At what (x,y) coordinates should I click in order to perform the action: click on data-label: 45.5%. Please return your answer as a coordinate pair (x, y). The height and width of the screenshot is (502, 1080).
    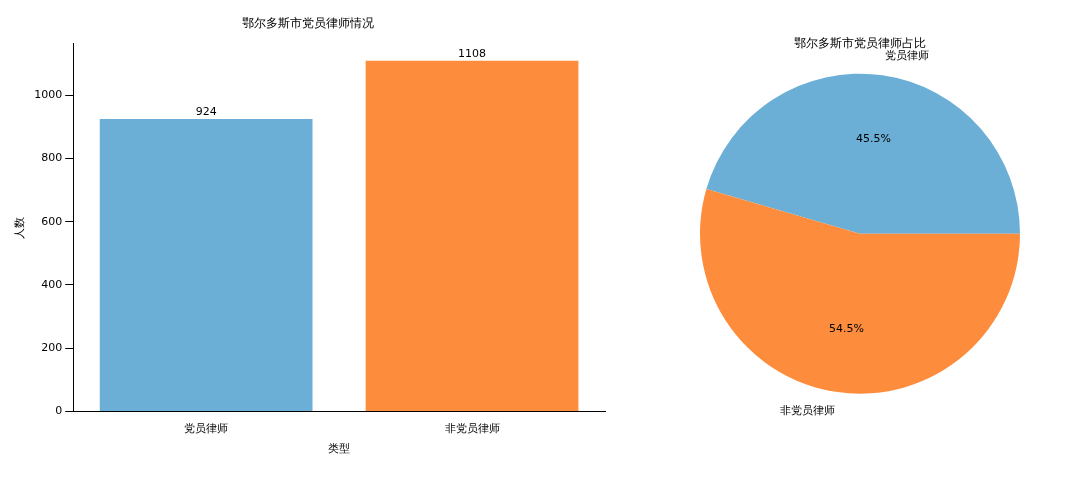
    Looking at the image, I should click on (873, 138).